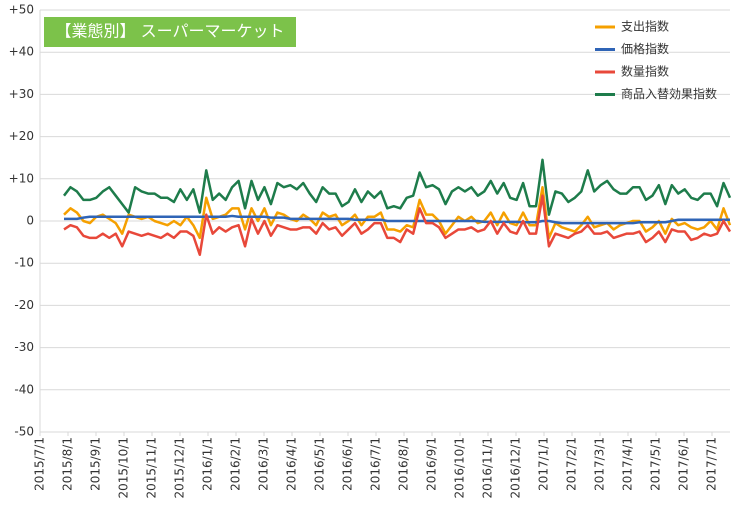  I want to click on chart-title: 【業態別】 スーパーマーケット, so click(170, 31).